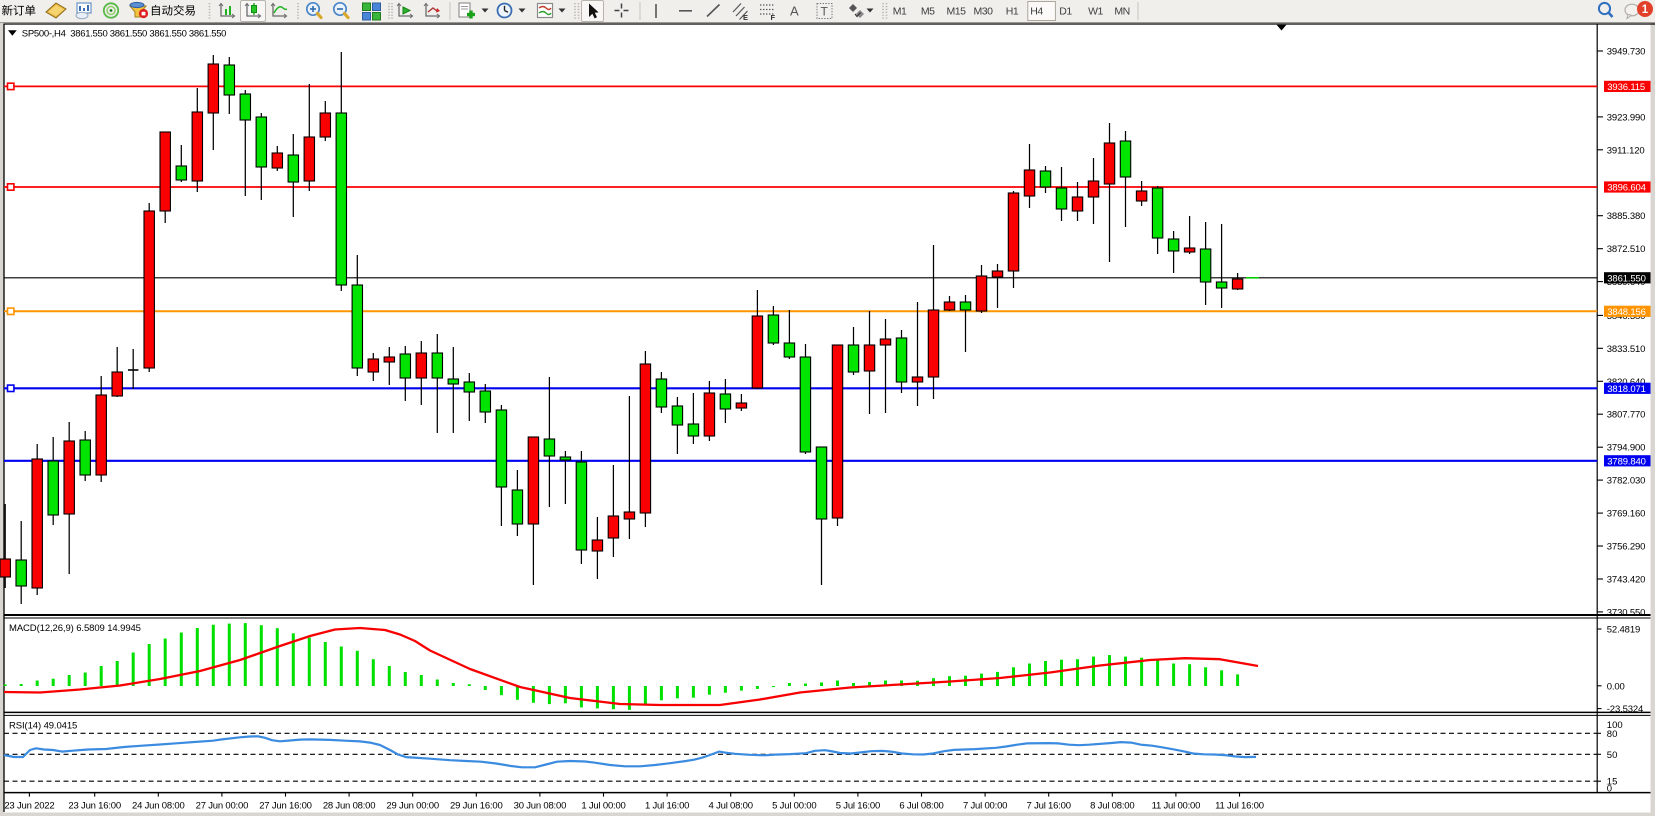 This screenshot has width=1655, height=816. What do you see at coordinates (825, 12) in the screenshot?
I see `svg-text: T` at bounding box center [825, 12].